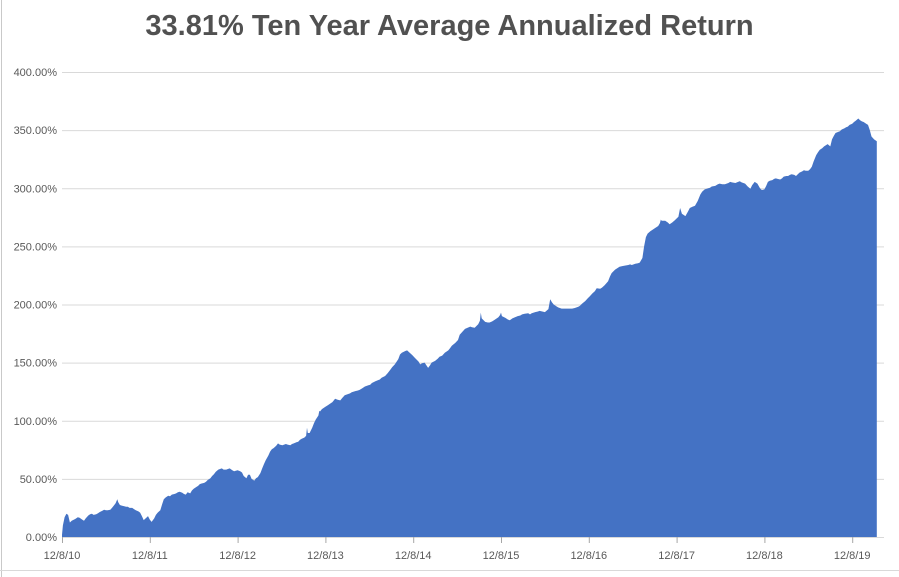 The image size is (899, 577). I want to click on window-bottom-border, so click(449, 570).